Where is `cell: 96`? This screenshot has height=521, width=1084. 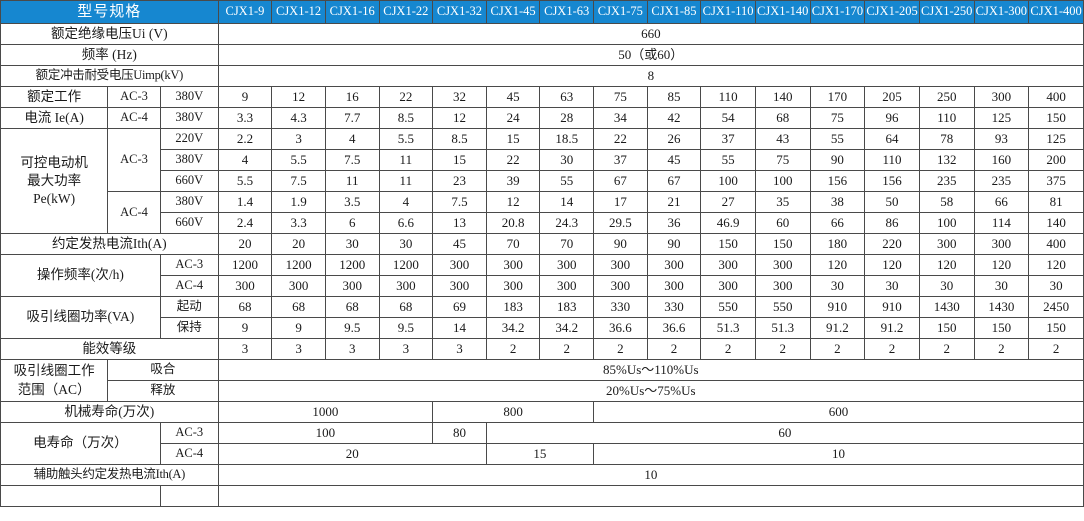
cell: 96 is located at coordinates (892, 118).